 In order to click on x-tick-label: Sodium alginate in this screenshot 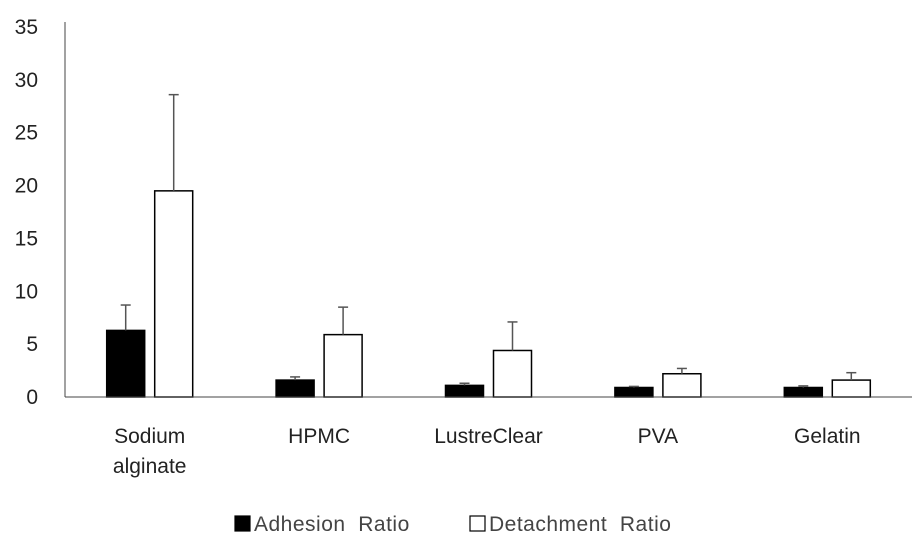, I will do `click(150, 451)`.